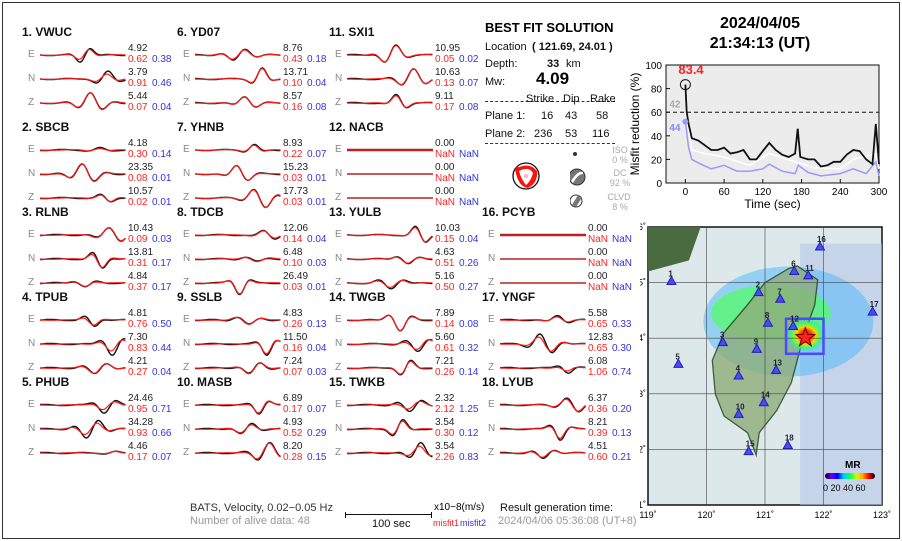 Image resolution: width=902 pixels, height=541 pixels. What do you see at coordinates (138, 313) in the screenshot?
I see `peak-amplitude: 4.81` at bounding box center [138, 313].